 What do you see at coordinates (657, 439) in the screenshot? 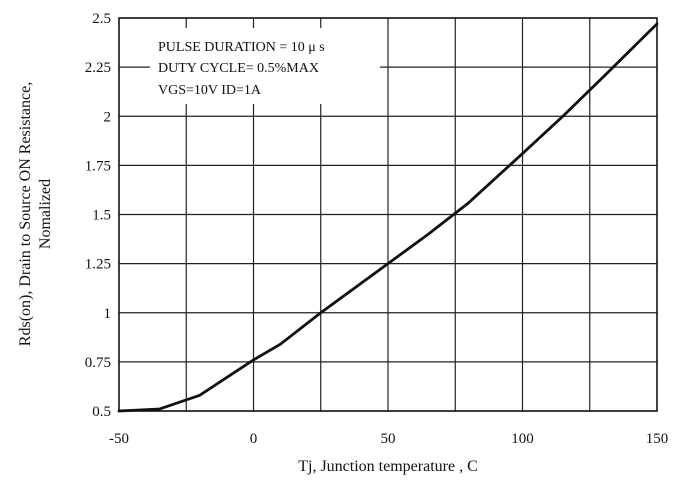
I see `x-tick-label: 150` at bounding box center [657, 439].